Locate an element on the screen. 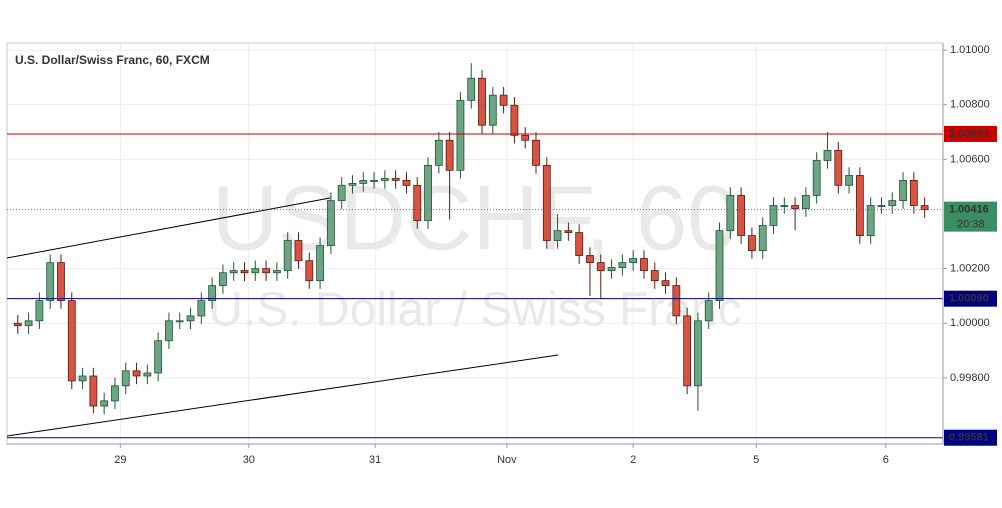 Image resolution: width=1002 pixels, height=508 pixels. x-tick-label: 30 is located at coordinates (249, 460).